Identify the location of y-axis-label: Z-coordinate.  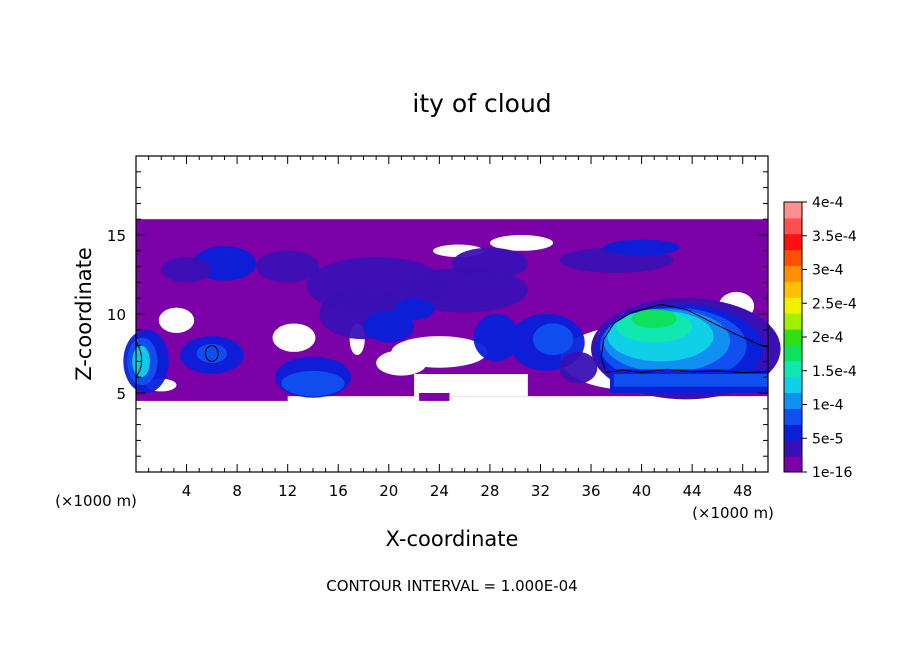
(84, 314).